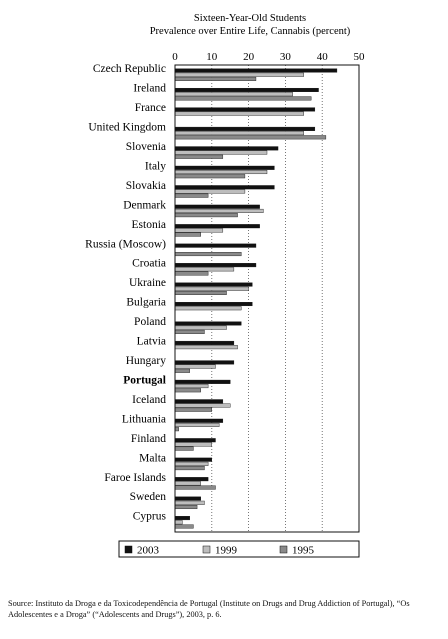 This screenshot has height=639, width=448. Describe the element at coordinates (146, 361) in the screenshot. I see `category-label: Hungary` at that location.